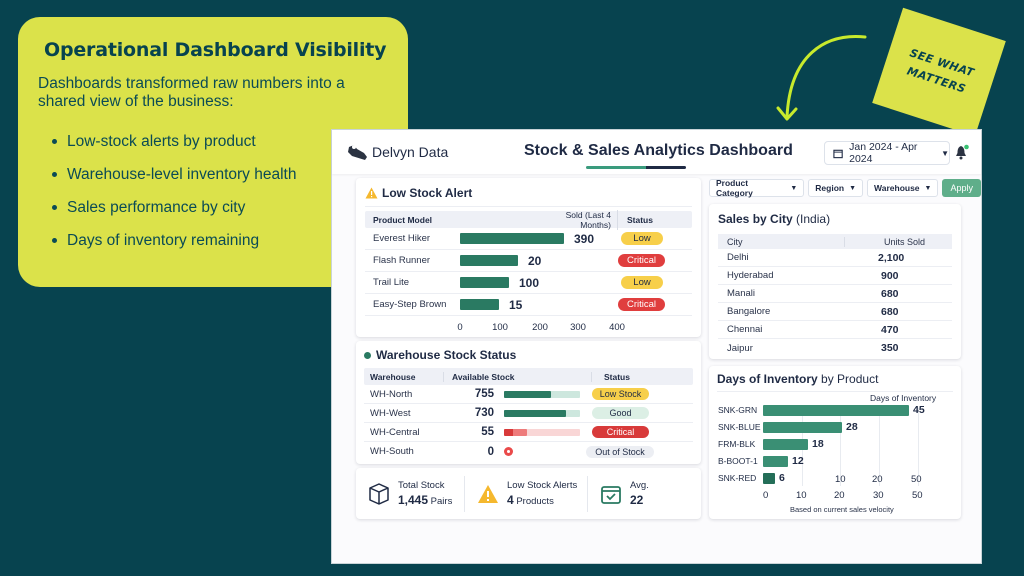 This screenshot has width=1024, height=576. I want to click on info-bullet: Days of inventory remaining, so click(223, 240).